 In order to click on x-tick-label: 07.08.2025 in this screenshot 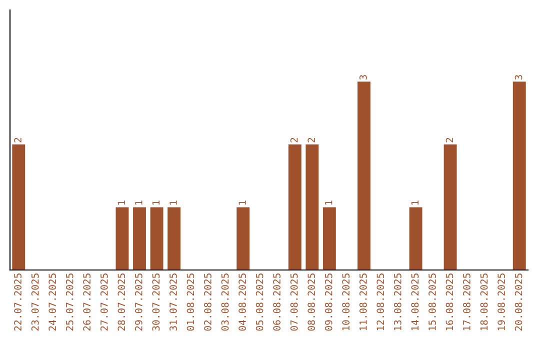, I will do `click(294, 302)`.